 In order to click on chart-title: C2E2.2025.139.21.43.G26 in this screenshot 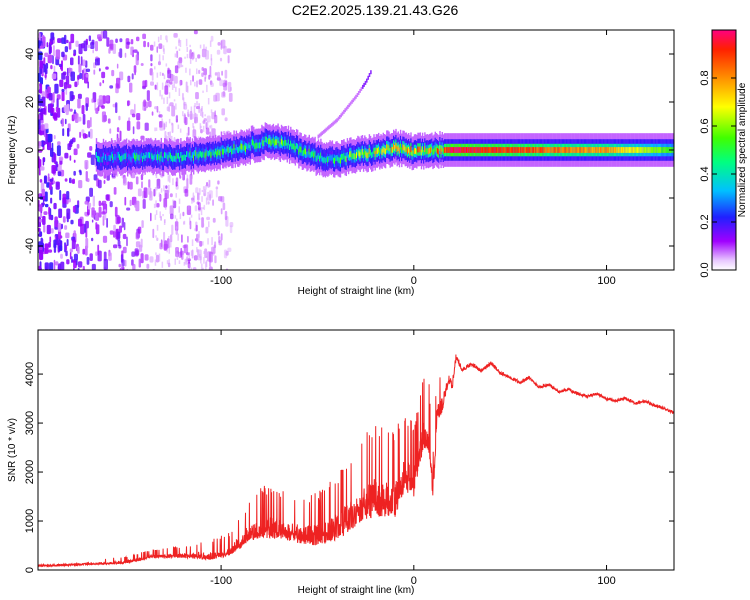, I will do `click(375, 10)`.